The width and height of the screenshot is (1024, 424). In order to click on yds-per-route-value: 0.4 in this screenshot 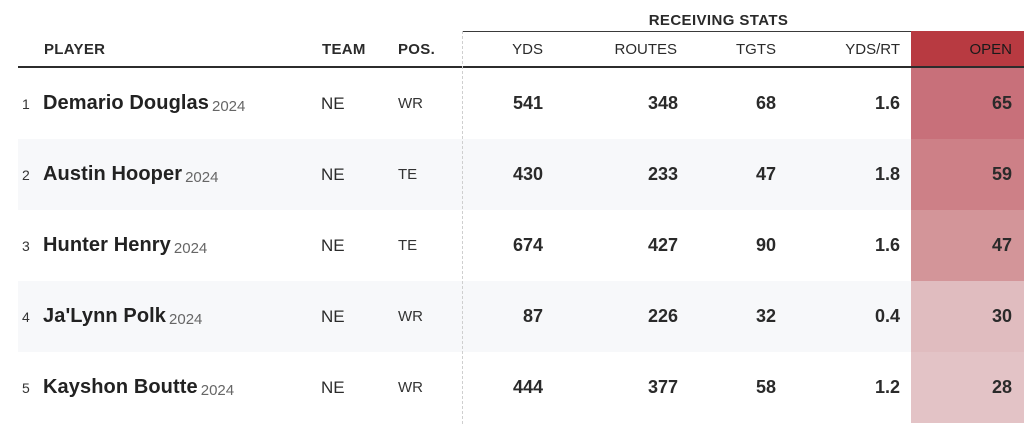, I will do `click(887, 316)`.